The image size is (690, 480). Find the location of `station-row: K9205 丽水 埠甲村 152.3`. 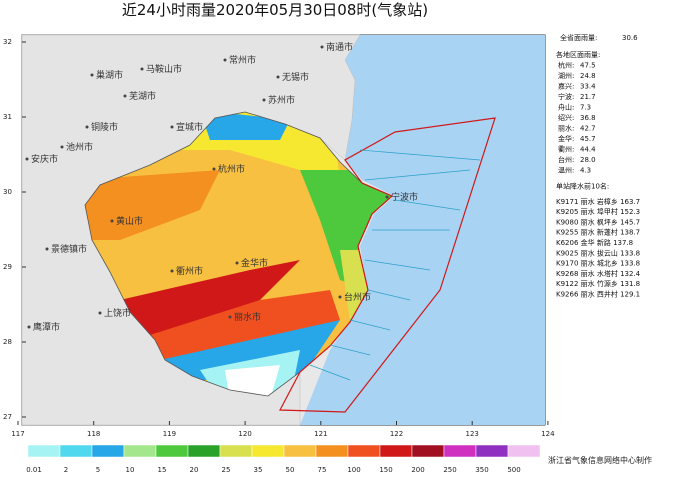

station-row: K9205 丽水 埠甲村 152.3 is located at coordinates (598, 211).